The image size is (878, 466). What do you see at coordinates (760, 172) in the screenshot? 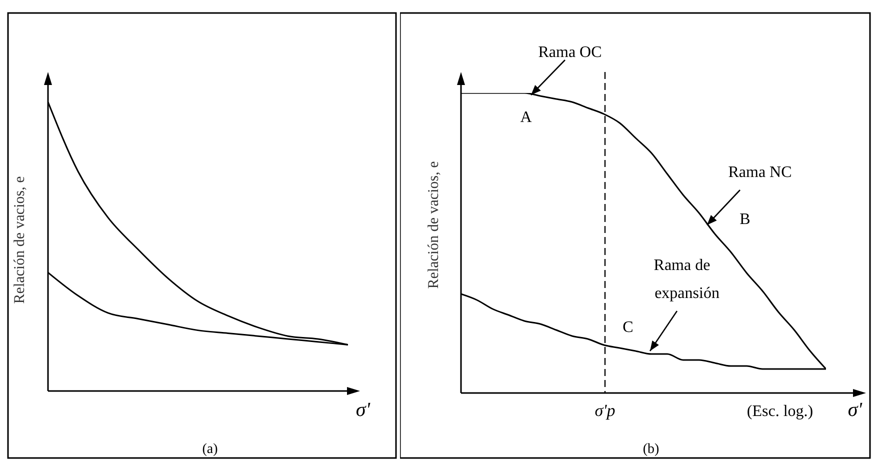
I see `annotation: Rama NC` at bounding box center [760, 172].